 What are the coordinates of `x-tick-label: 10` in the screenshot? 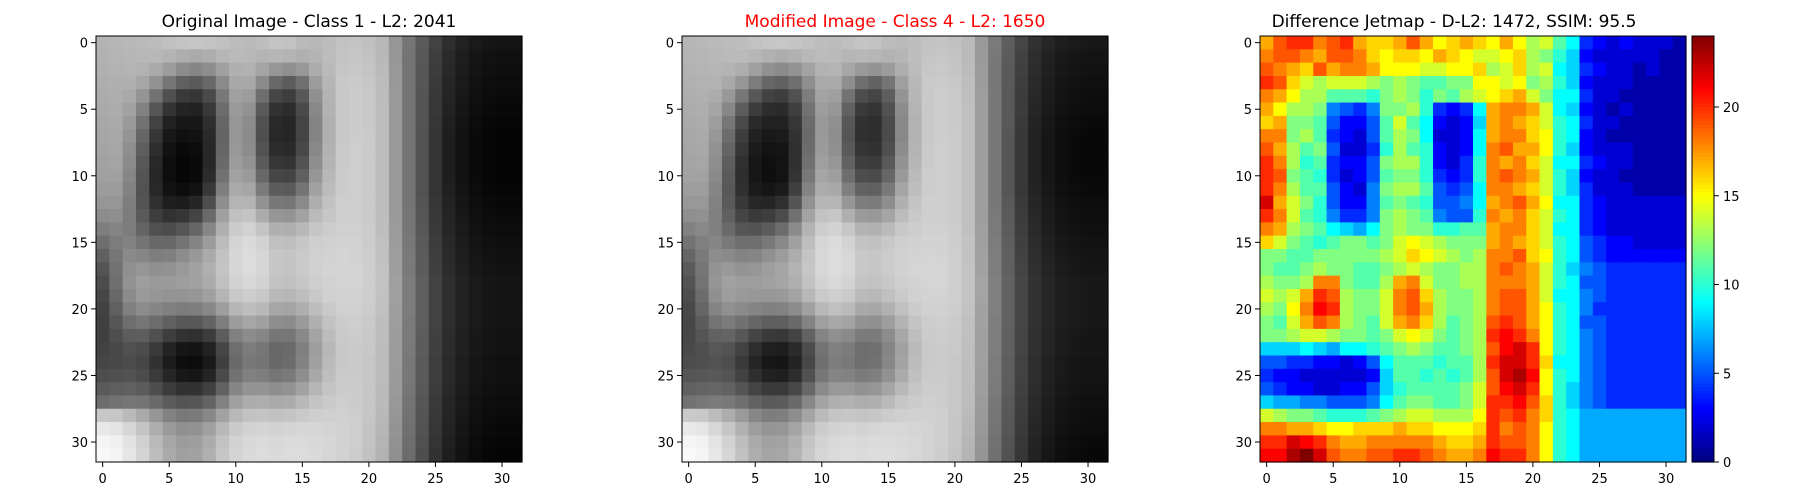 It's located at (1400, 479).